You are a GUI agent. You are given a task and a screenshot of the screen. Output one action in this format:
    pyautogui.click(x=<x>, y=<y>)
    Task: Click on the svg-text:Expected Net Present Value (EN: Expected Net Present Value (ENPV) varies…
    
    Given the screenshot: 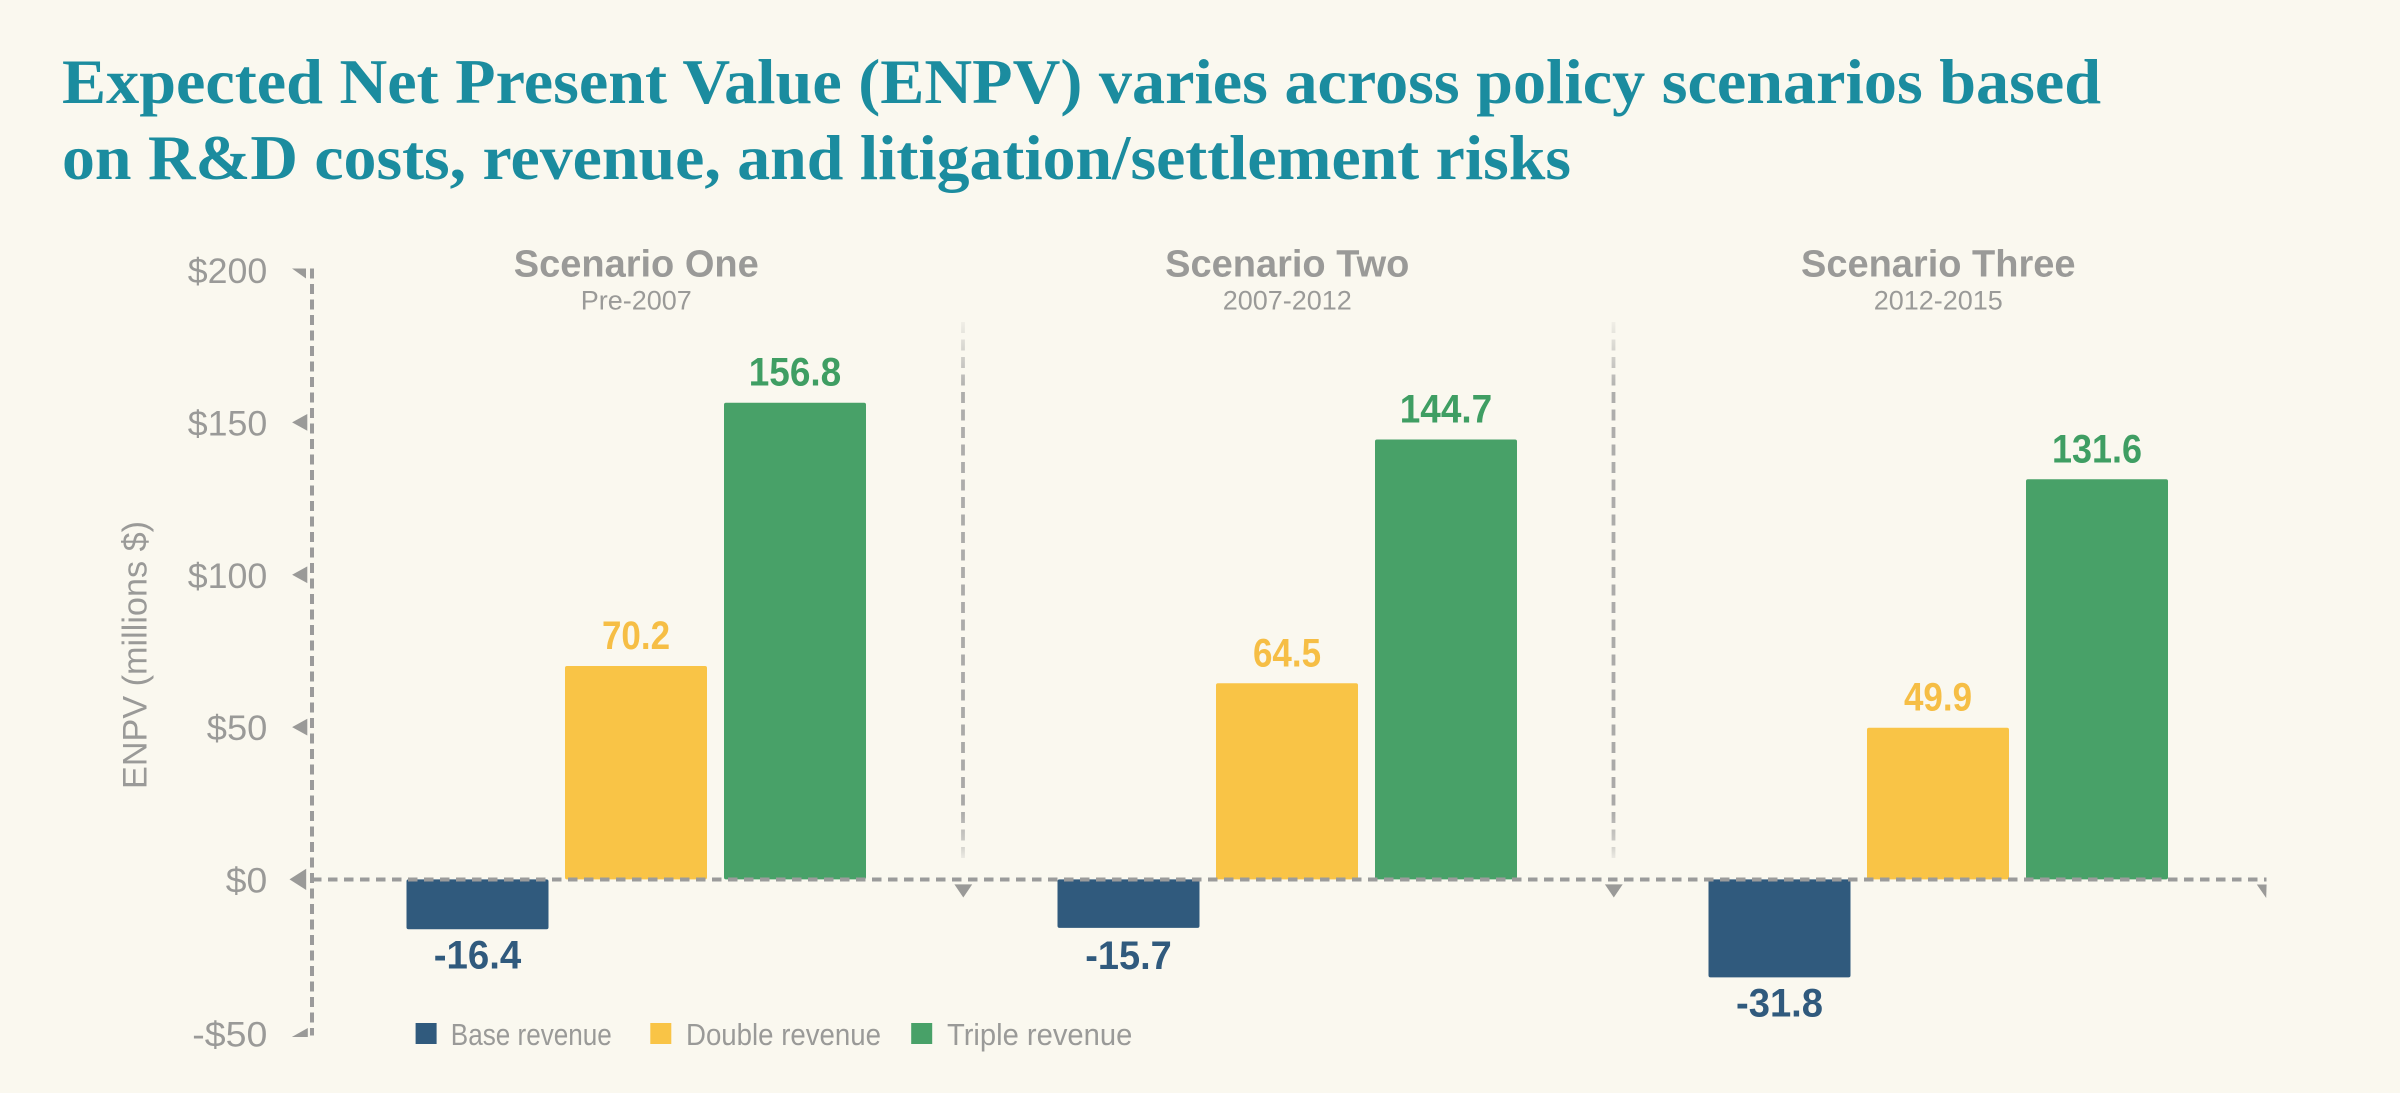 What is the action you would take?
    pyautogui.click(x=1081, y=81)
    